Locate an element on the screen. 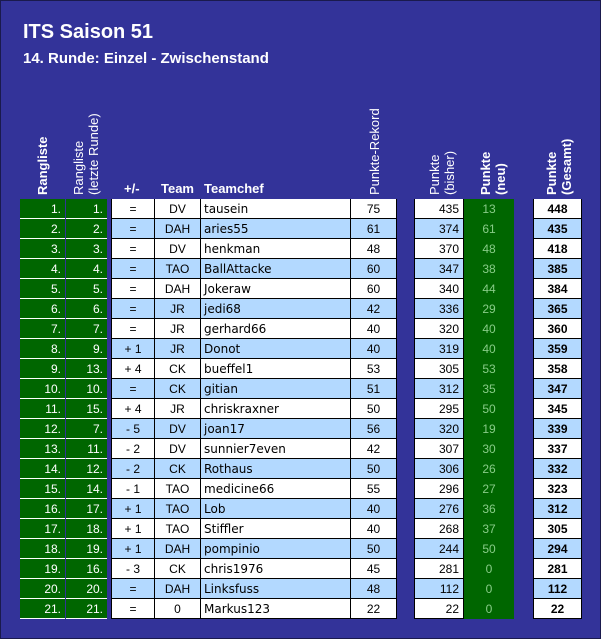 This screenshot has width=601, height=639. table-row: 12. 7. - 5 DV joan17 56 320 19 339 is located at coordinates (300, 429).